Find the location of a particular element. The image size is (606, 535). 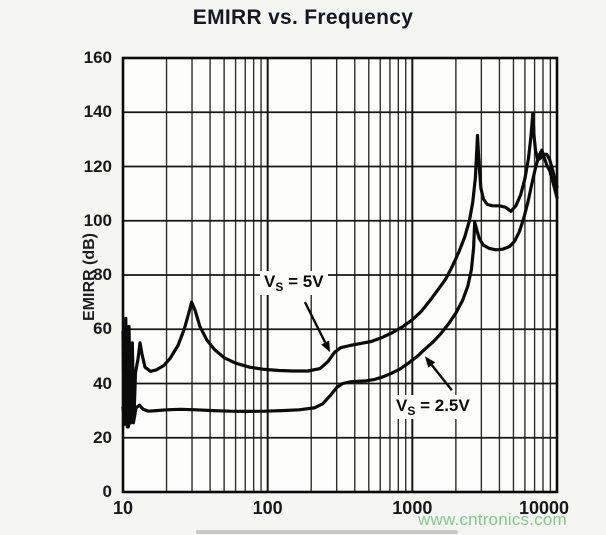

y-tick-label: 100 is located at coordinates (97, 220).